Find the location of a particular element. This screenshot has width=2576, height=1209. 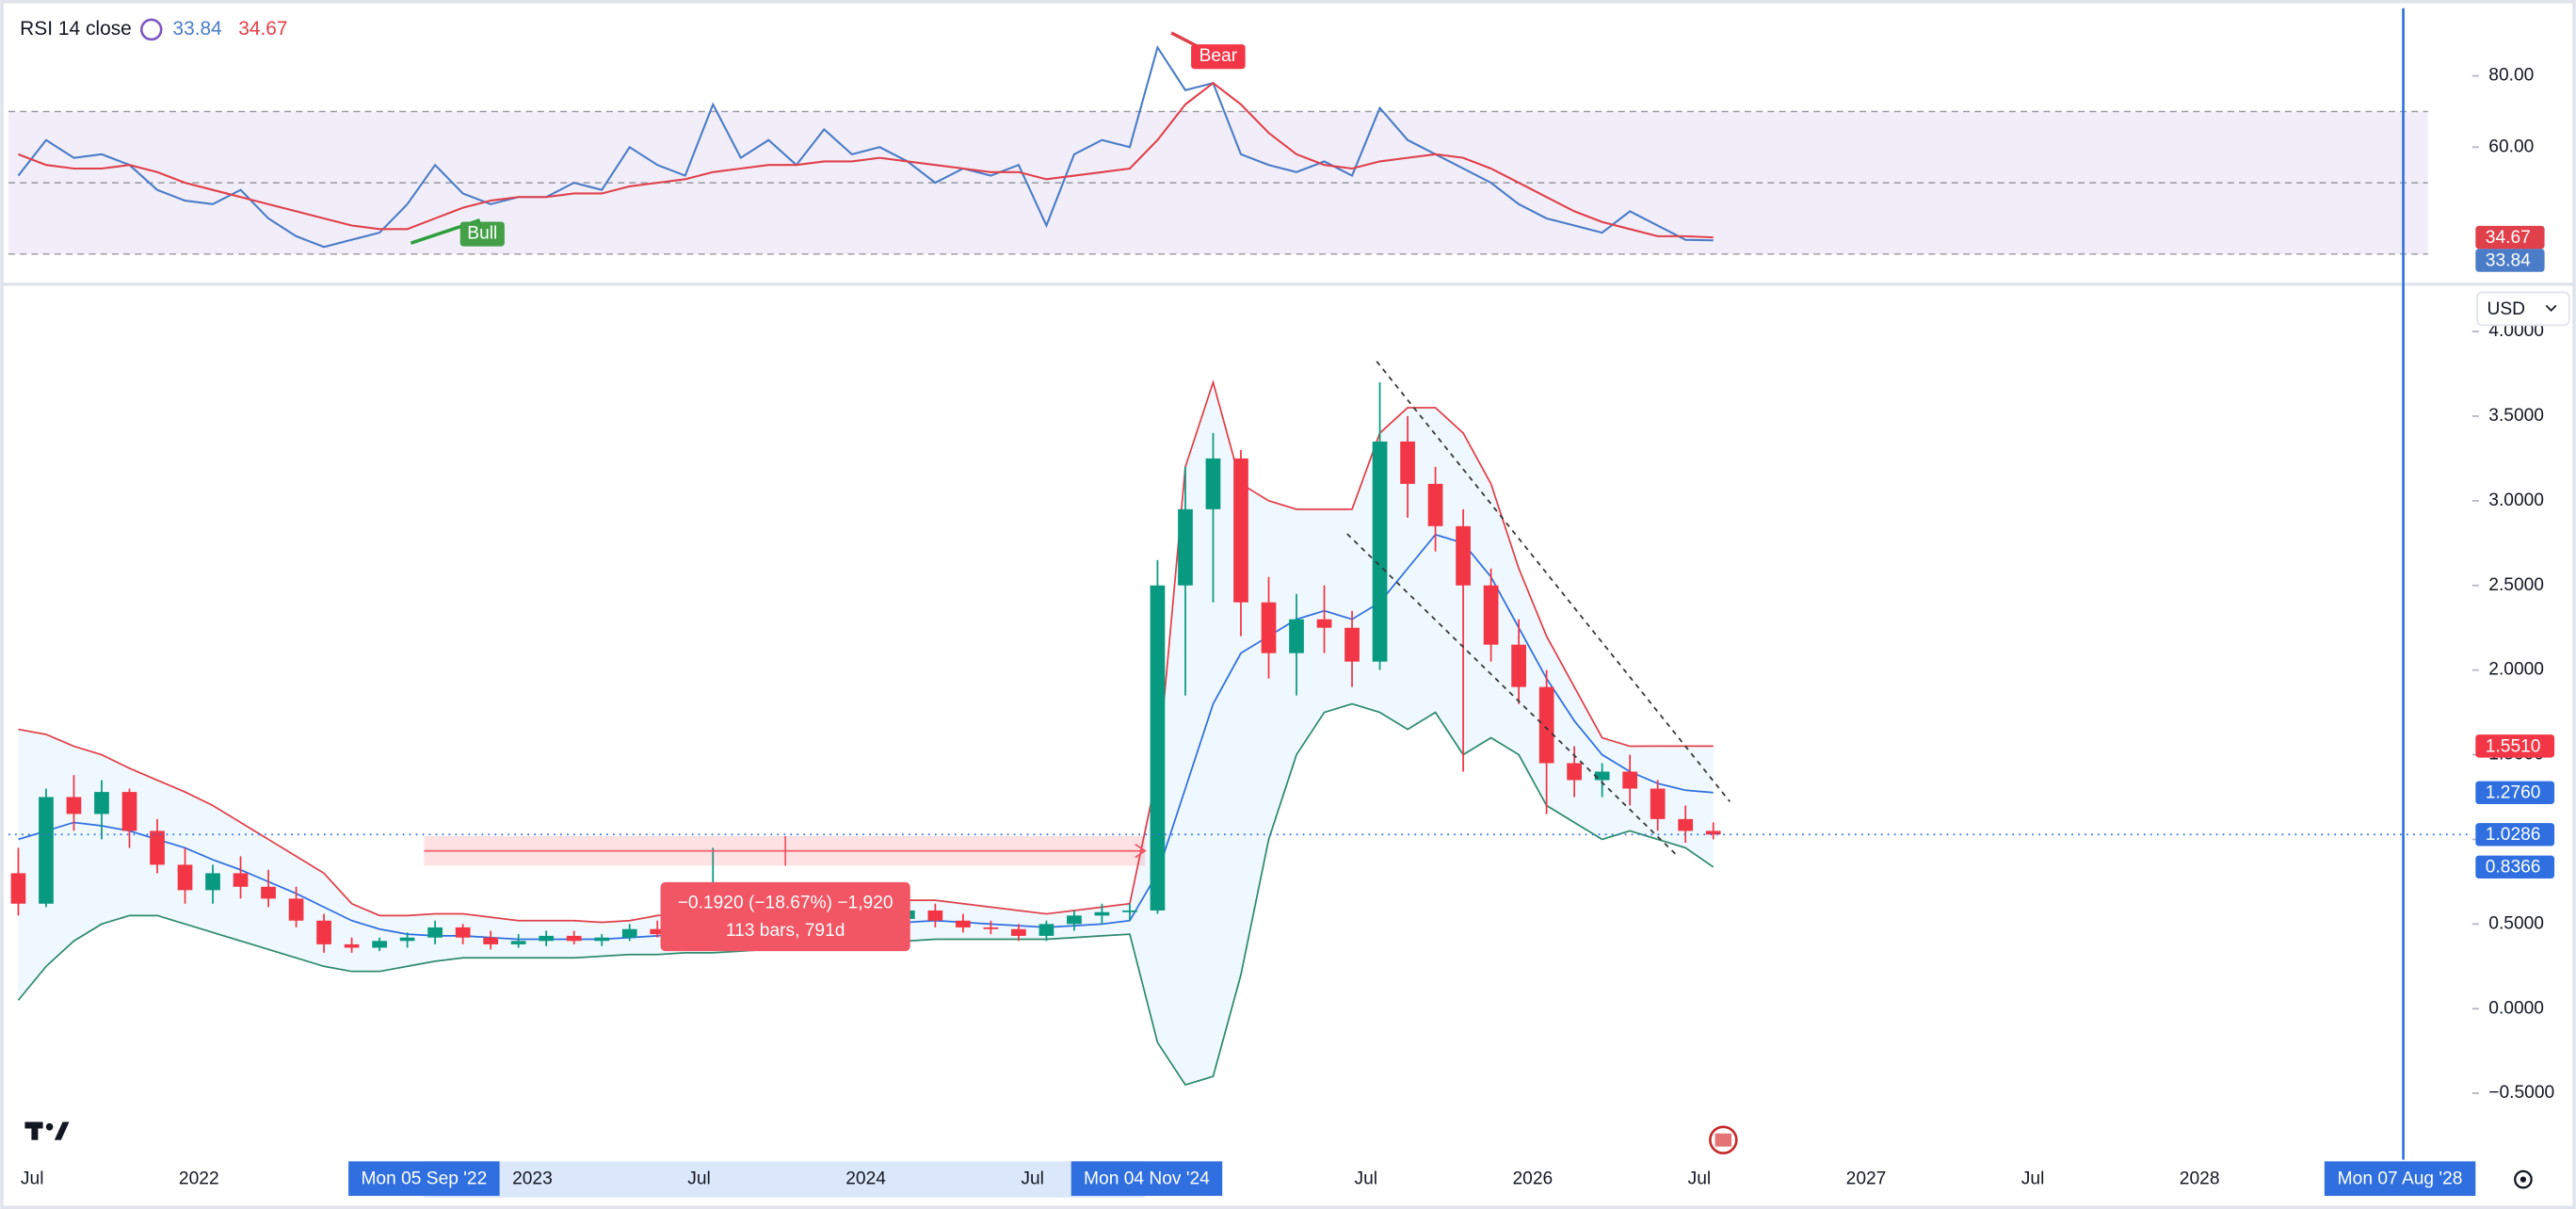

date-label: Mon 05 Sep '22 is located at coordinates (424, 1179).